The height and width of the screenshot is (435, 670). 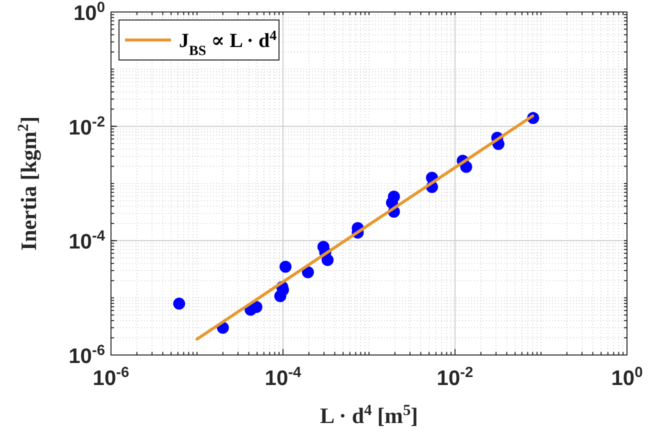 I want to click on x-tick-label: 10$^{-2}$, so click(x=455, y=377).